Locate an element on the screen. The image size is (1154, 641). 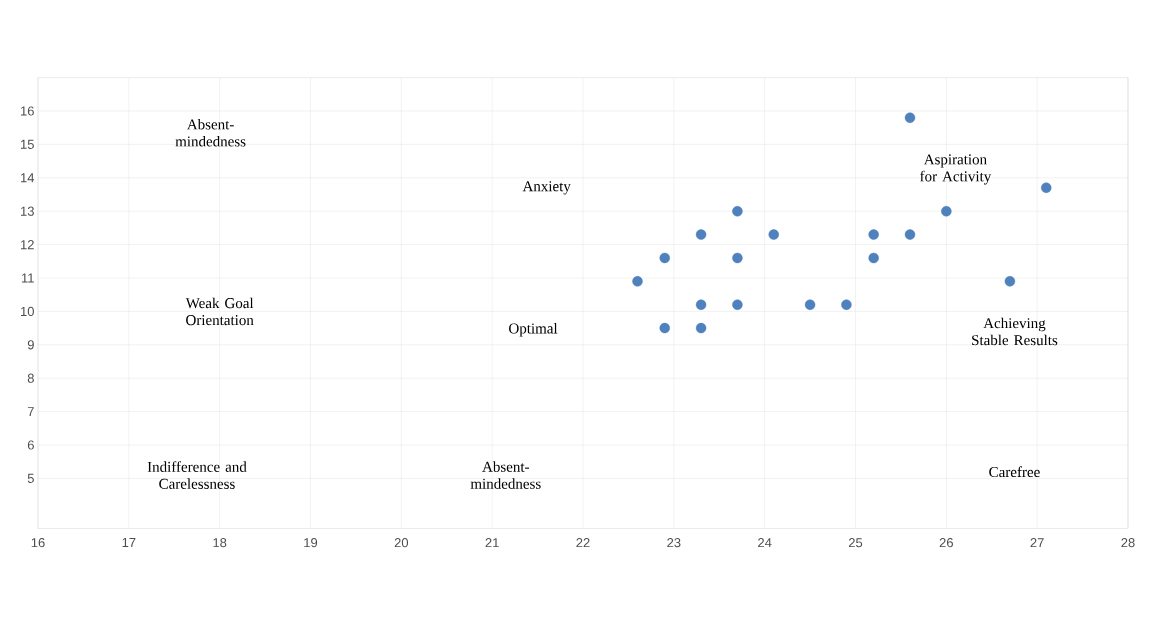
x-tick-label: 27 is located at coordinates (1037, 543).